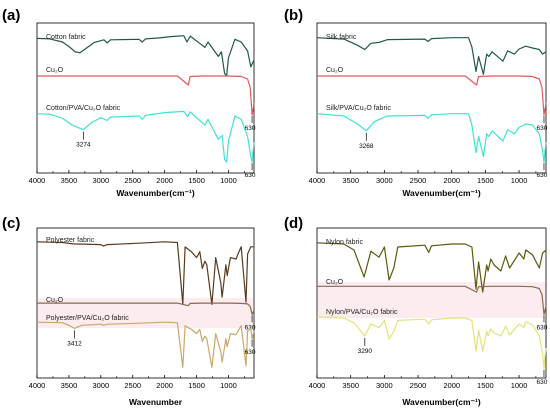 This screenshot has width=550, height=410. Describe the element at coordinates (341, 37) in the screenshot. I see `series-label: Silk fabric` at that location.